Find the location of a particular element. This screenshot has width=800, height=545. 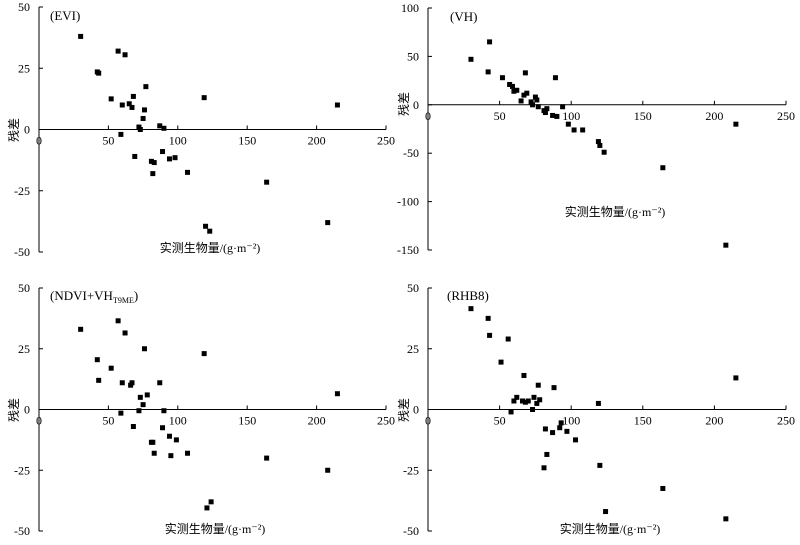

chart-title: (RHB8) is located at coordinates (468, 295).